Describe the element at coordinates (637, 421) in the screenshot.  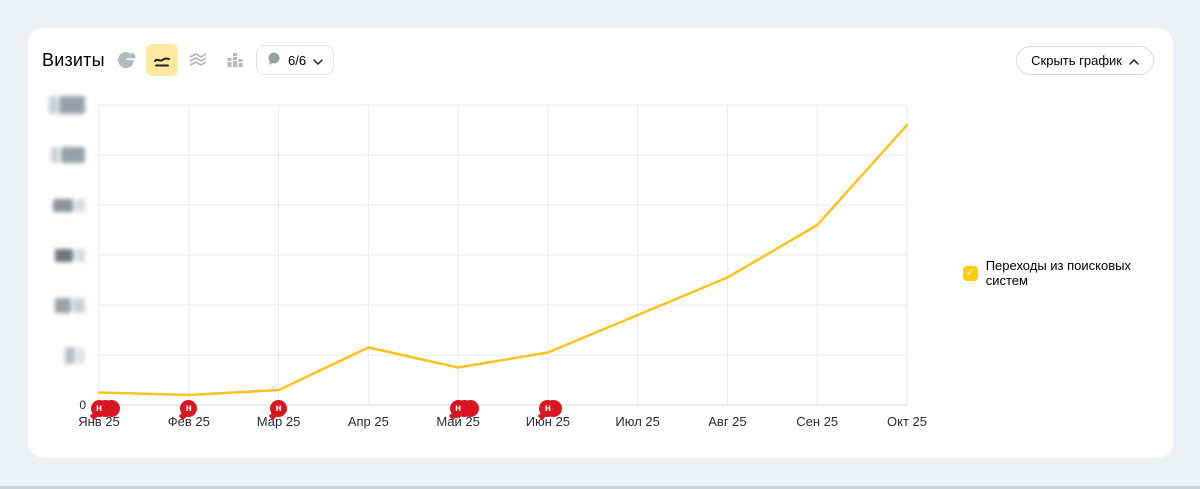
I see `x-axis-label: Июл 25` at that location.